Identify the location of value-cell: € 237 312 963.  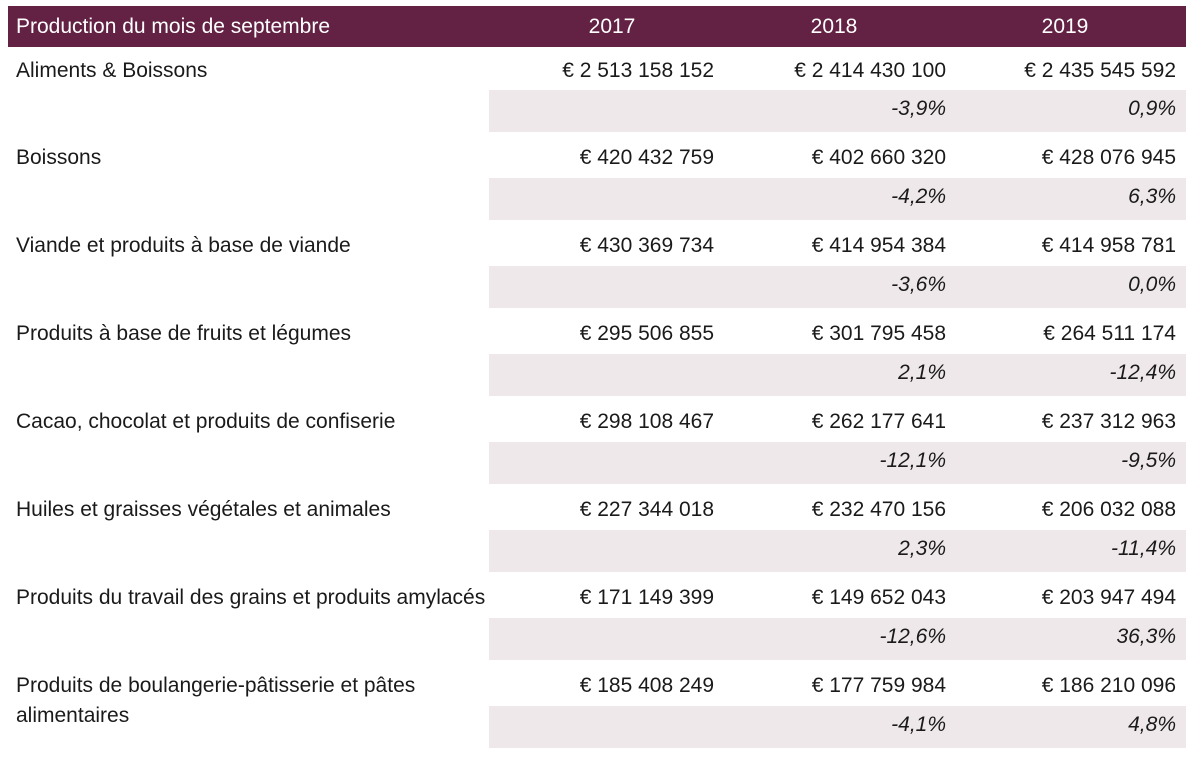
(1108, 421).